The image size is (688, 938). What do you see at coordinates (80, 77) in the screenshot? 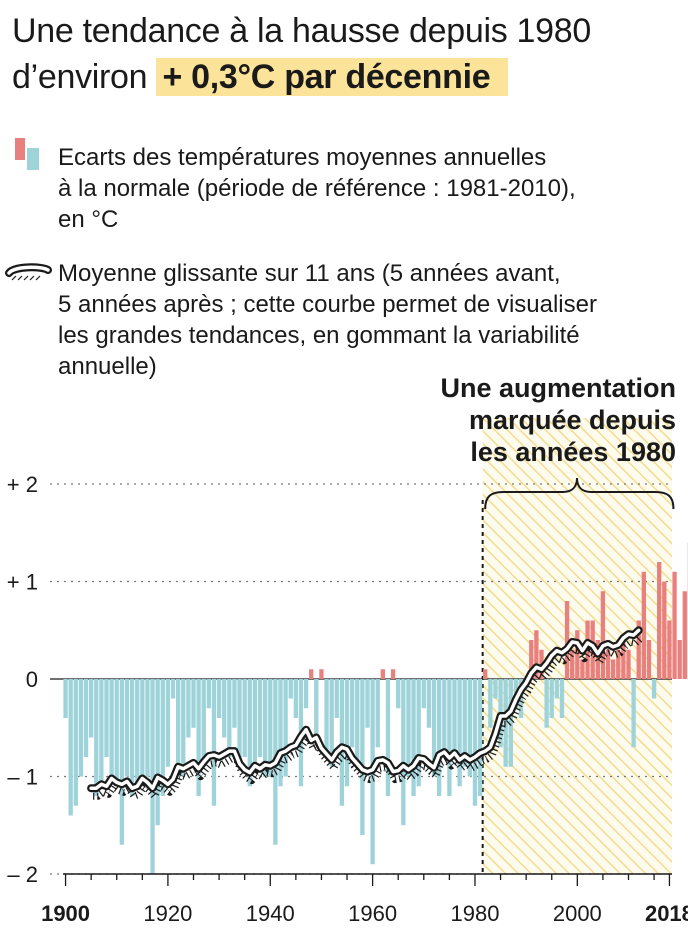
I see `title-prefix: d’environ` at bounding box center [80, 77].